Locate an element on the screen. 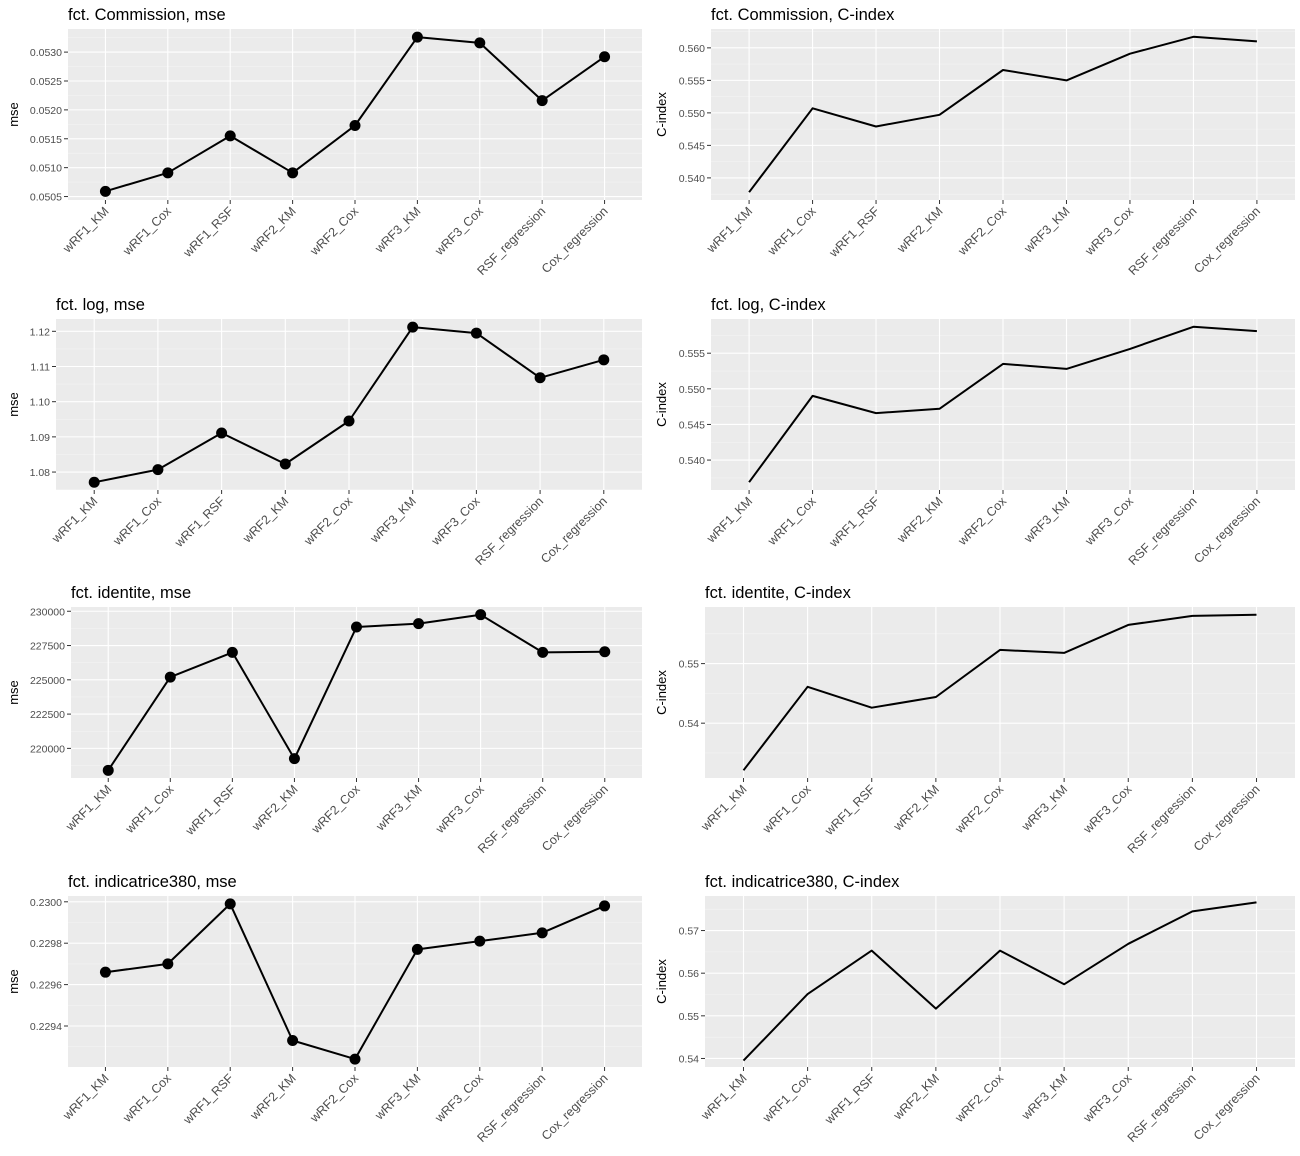 Image resolution: width=1300 pixels, height=1156 pixels. y-tick-label: 0.2298 is located at coordinates (46, 944).